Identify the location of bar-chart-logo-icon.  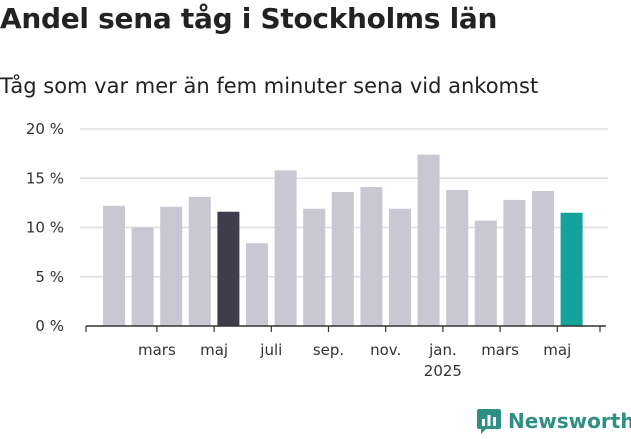
(489, 421).